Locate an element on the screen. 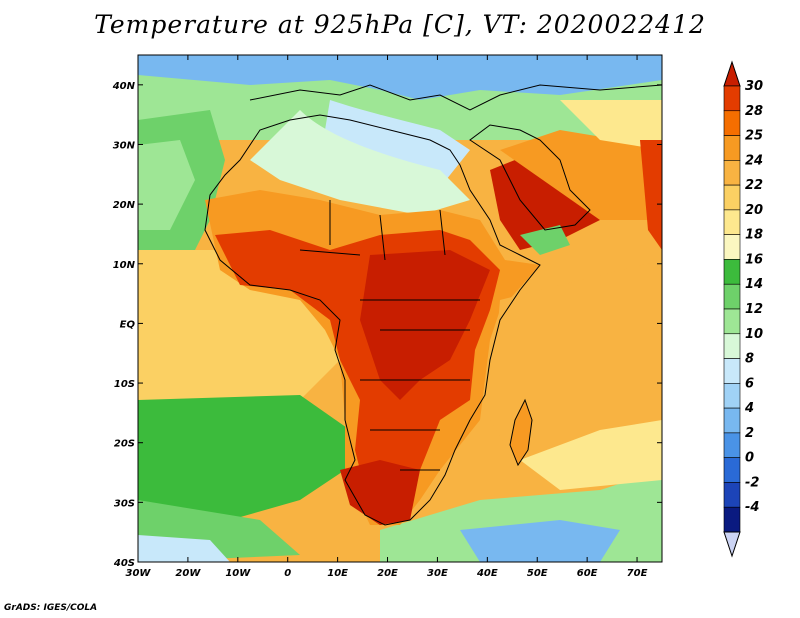 The height and width of the screenshot is (618, 800). colorbar-top-arrow is located at coordinates (732, 73).